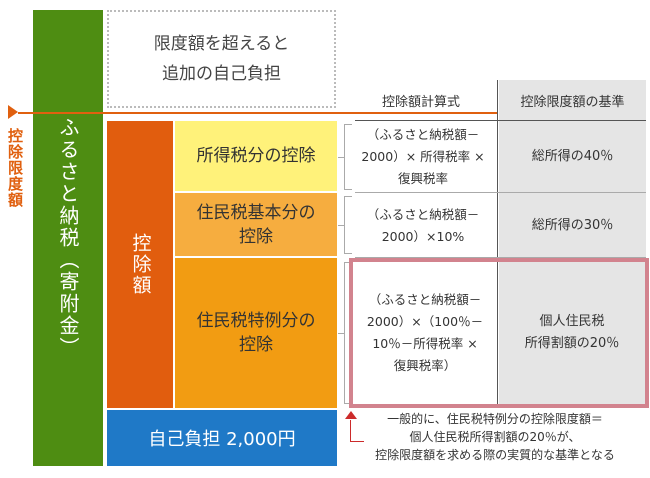 The image size is (650, 478). I want to click on arrow-up-icon, so click(351, 415).